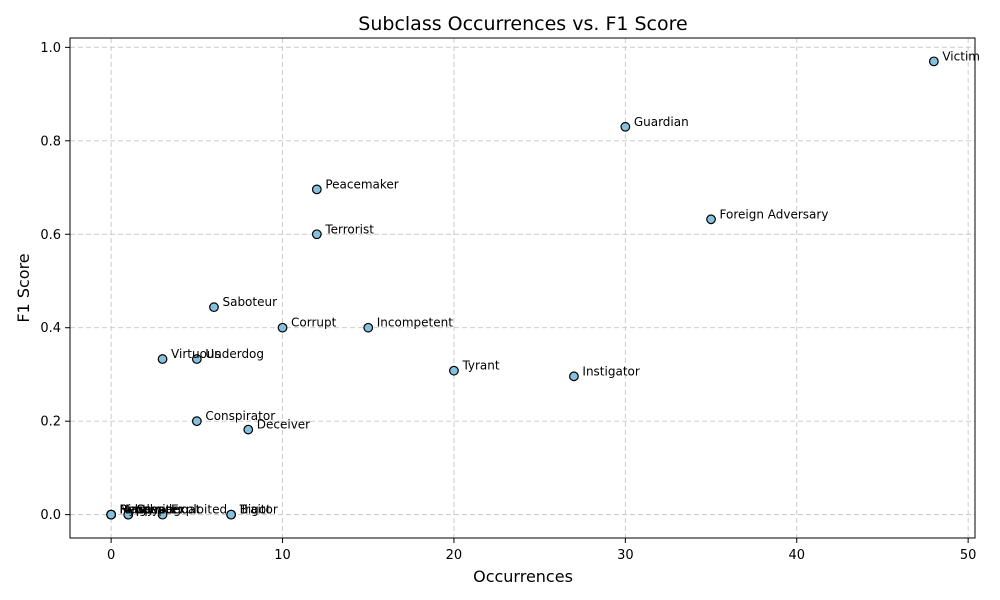 The width and height of the screenshot is (1000, 600). What do you see at coordinates (23, 287) in the screenshot?
I see `y-axis-title: F1 Score` at bounding box center [23, 287].